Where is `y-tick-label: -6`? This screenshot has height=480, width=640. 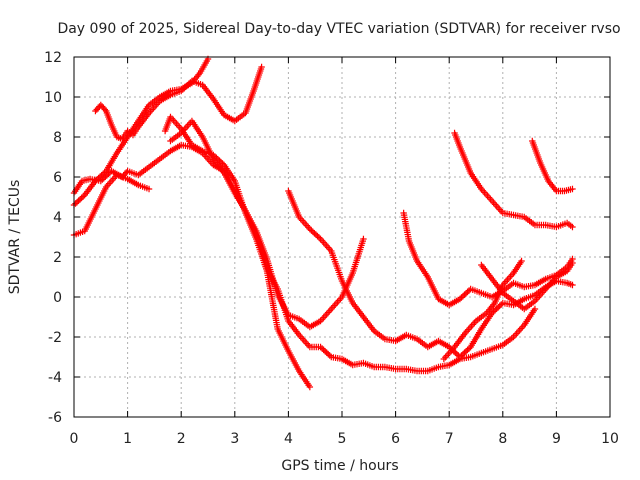
y-tick-label: -6 is located at coordinates (55, 418).